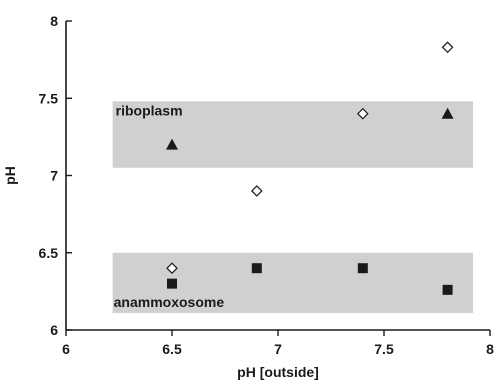 This screenshot has width=497, height=381. I want to click on x-tick-label: 6.5, so click(172, 349).